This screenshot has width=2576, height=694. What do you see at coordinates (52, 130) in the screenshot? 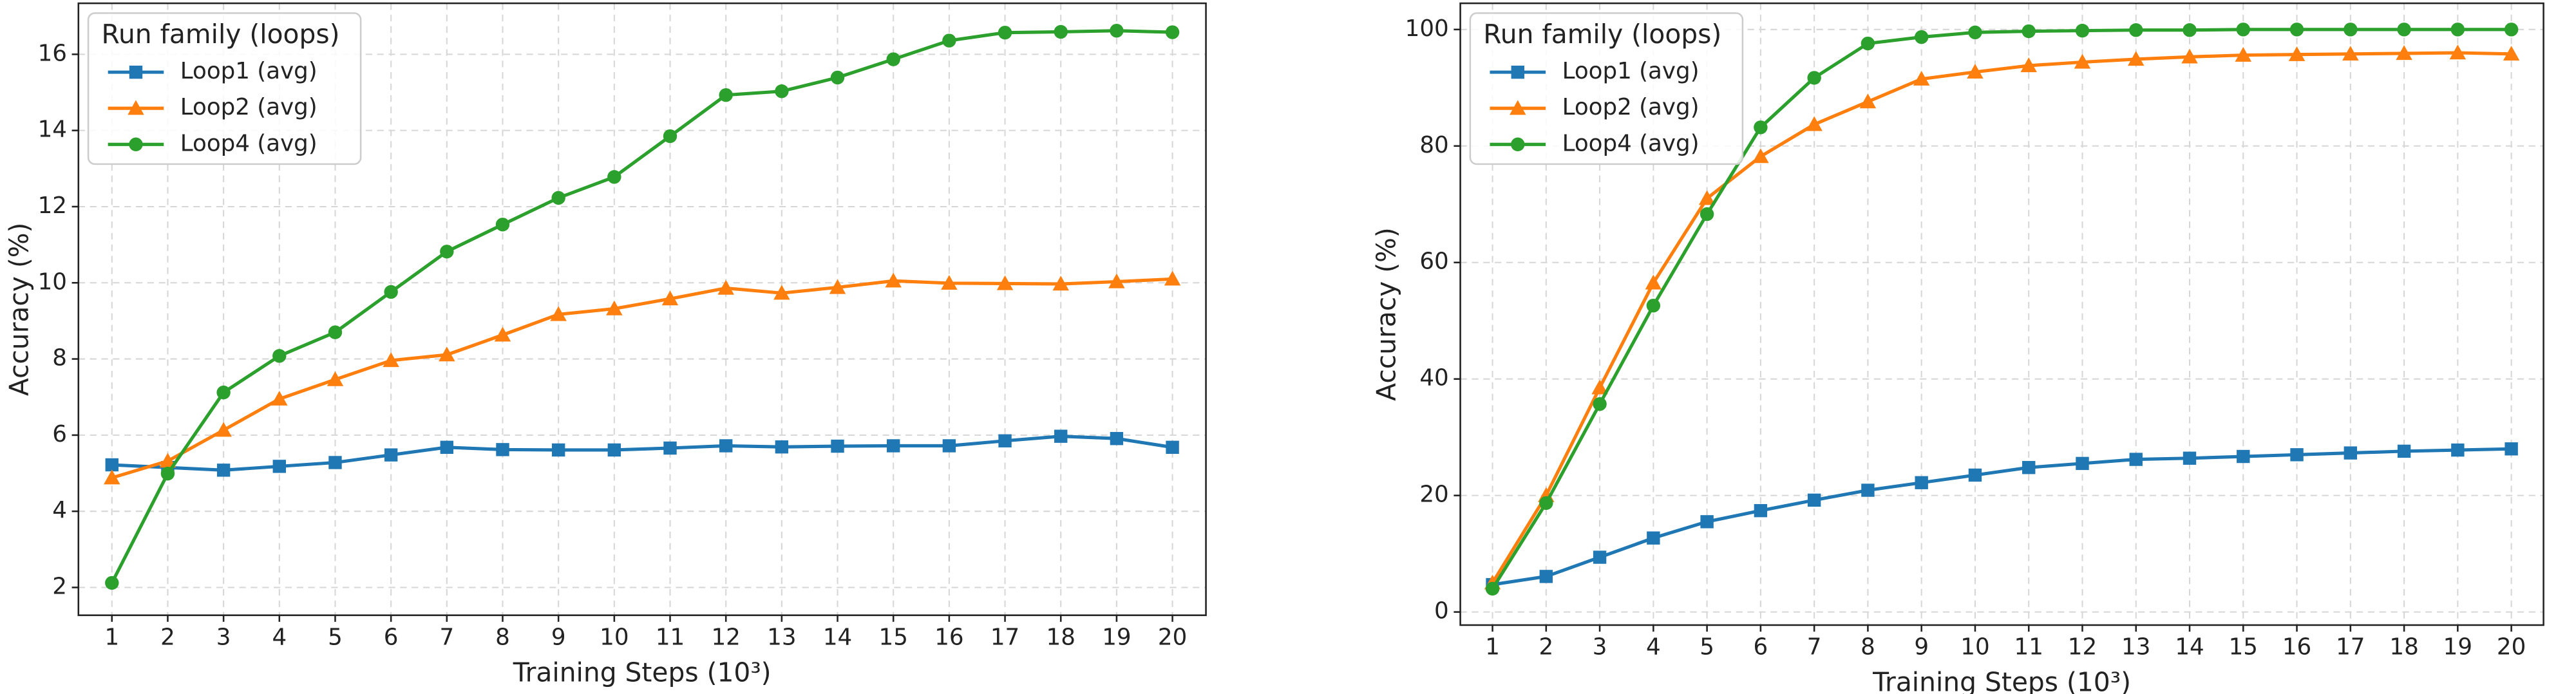
I see `y-tick-label: 14` at bounding box center [52, 130].